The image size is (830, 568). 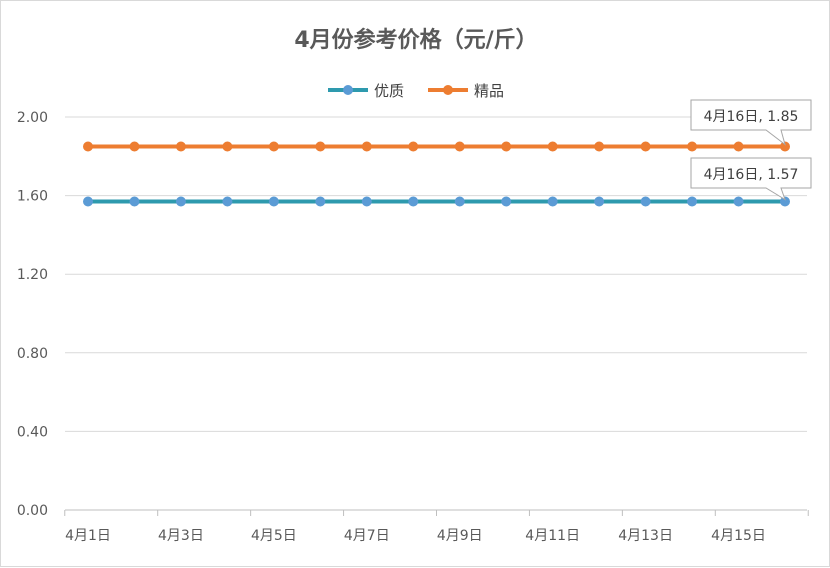 What do you see at coordinates (552, 536) in the screenshot?
I see `x-tick-label: 4月11日` at bounding box center [552, 536].